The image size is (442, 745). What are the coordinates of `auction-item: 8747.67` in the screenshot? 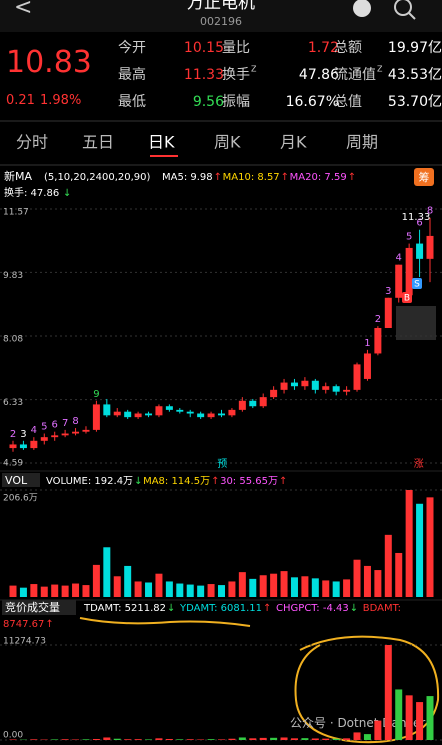 It's located at (23, 624).